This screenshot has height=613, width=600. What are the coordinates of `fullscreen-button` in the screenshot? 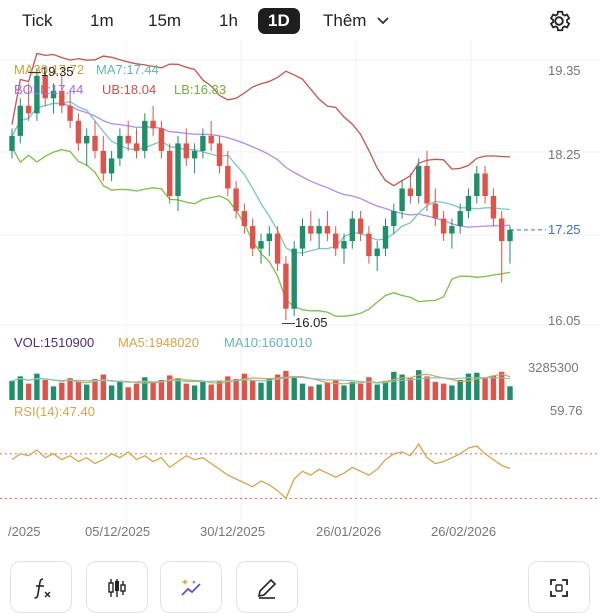 It's located at (559, 587).